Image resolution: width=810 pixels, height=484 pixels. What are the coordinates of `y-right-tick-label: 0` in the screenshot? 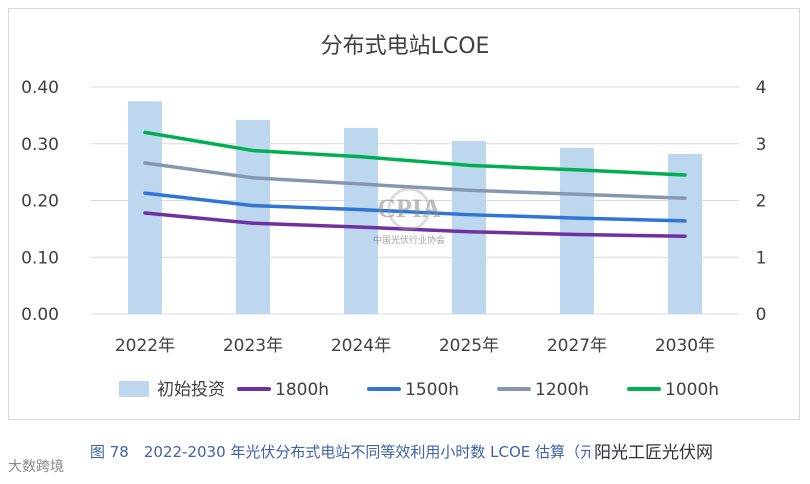 It's located at (761, 315).